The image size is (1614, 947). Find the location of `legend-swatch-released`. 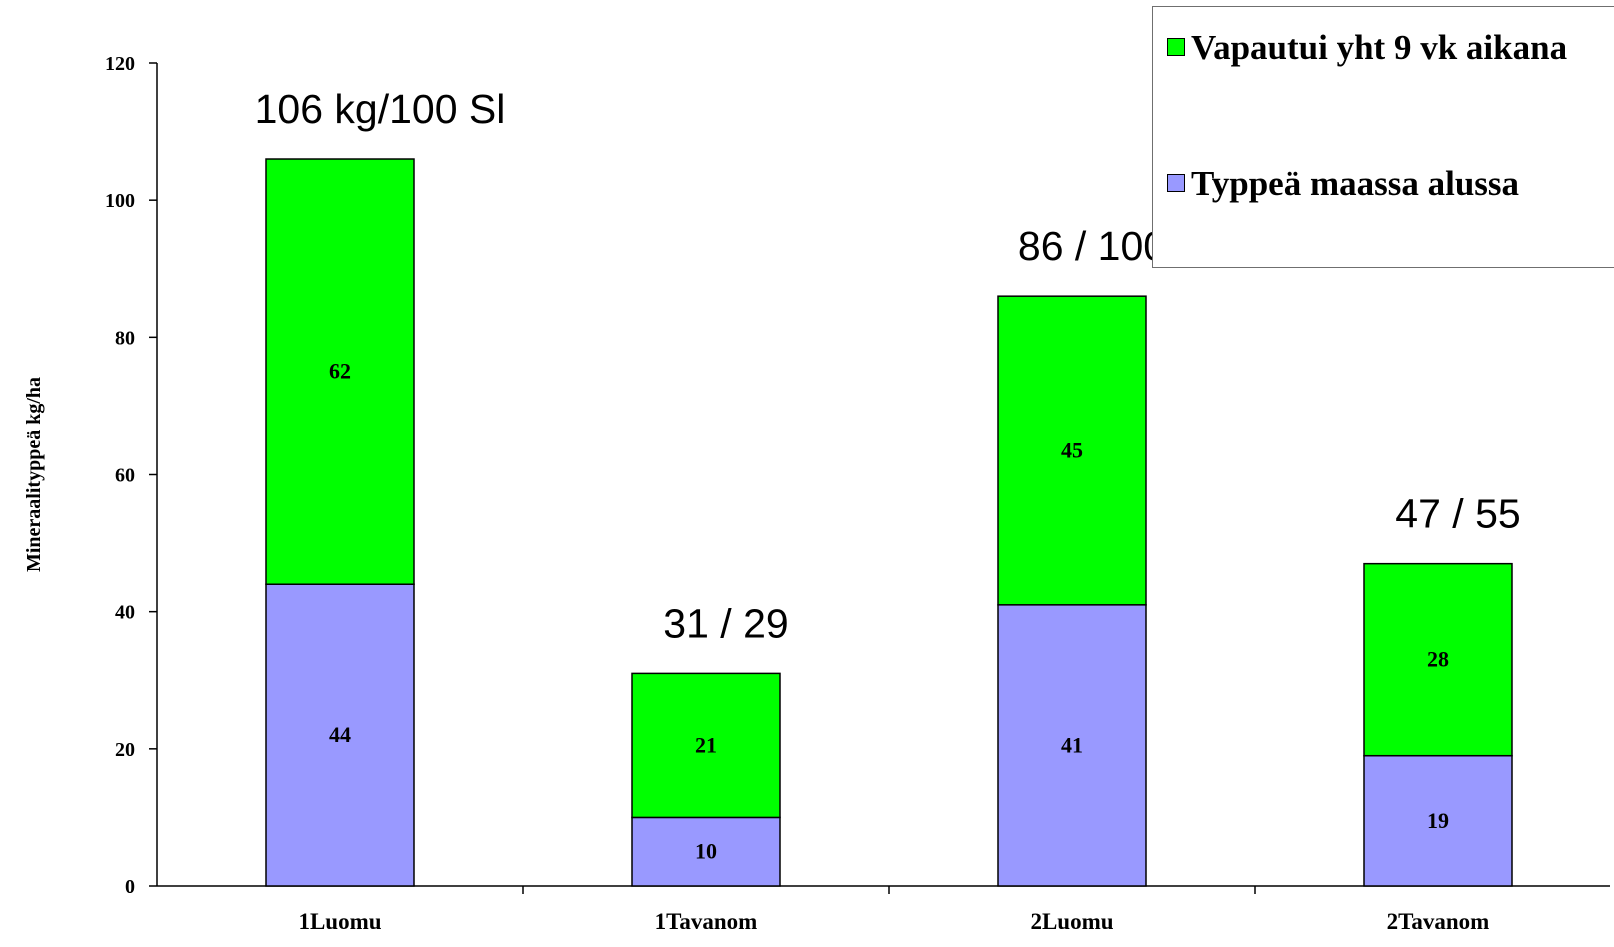

legend-swatch-released is located at coordinates (1176, 47).